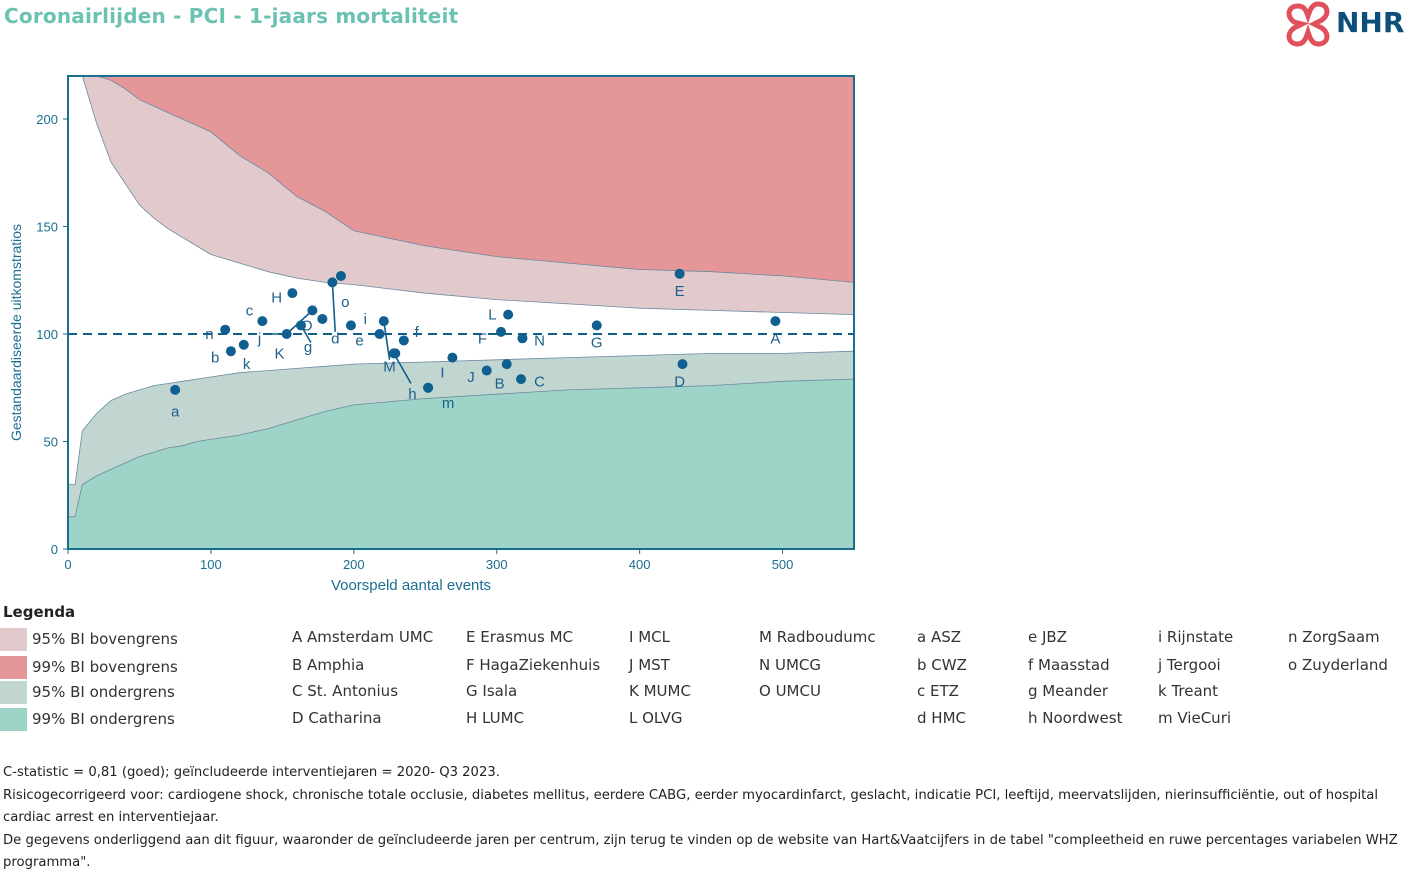  Describe the element at coordinates (1195, 718) in the screenshot. I see `legend-center-item: m VieCuri` at that location.